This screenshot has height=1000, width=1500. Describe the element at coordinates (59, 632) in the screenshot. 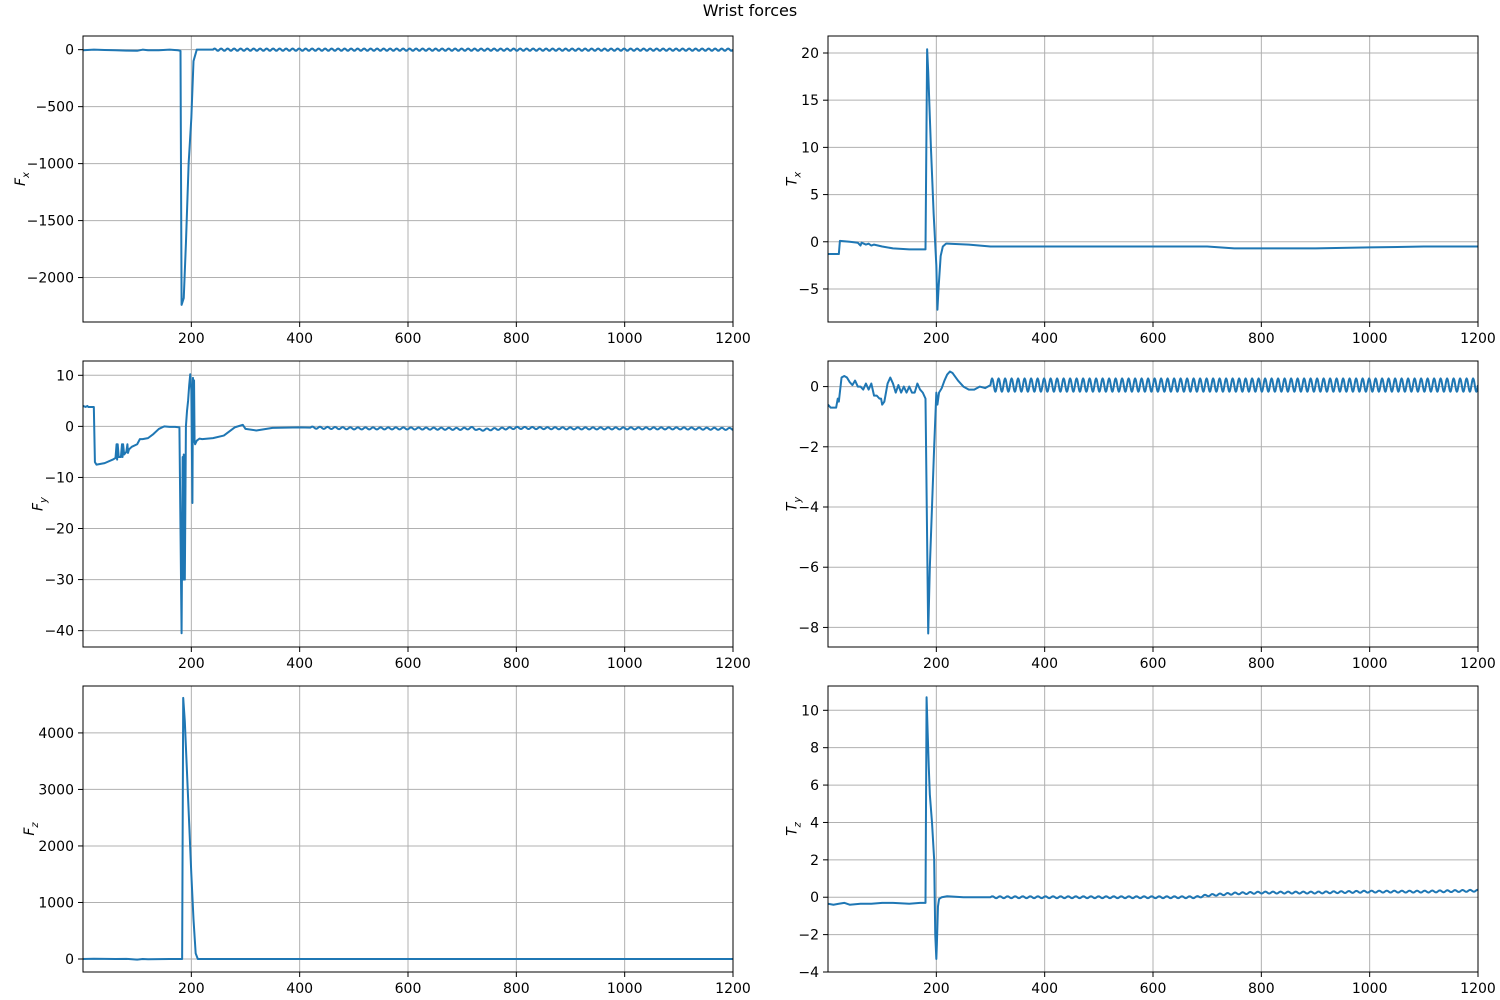

I see `y-tick-label: −40` at that location.